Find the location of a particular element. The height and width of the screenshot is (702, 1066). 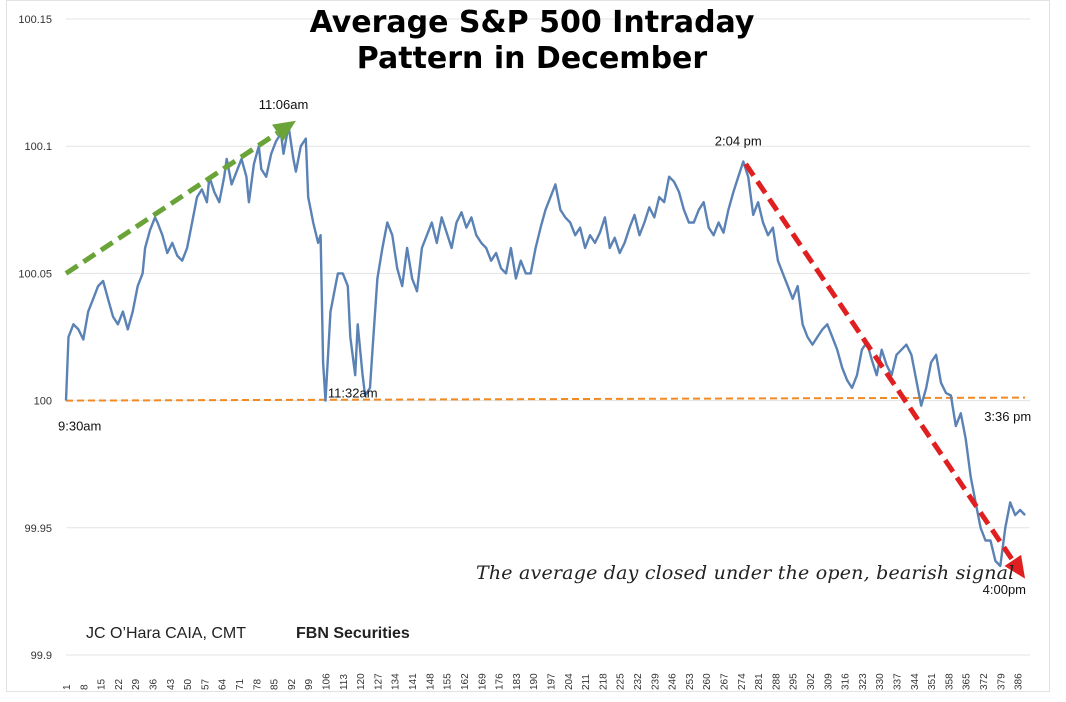

x-tick-label: 106 is located at coordinates (327, 681).